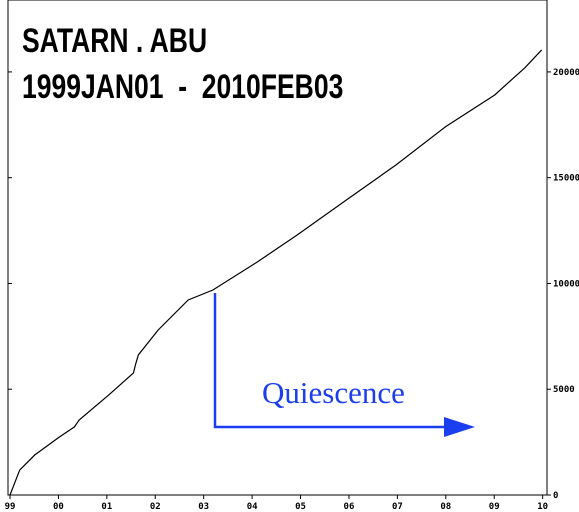  Describe the element at coordinates (106, 507) in the screenshot. I see `x-tick-label: 01` at that location.